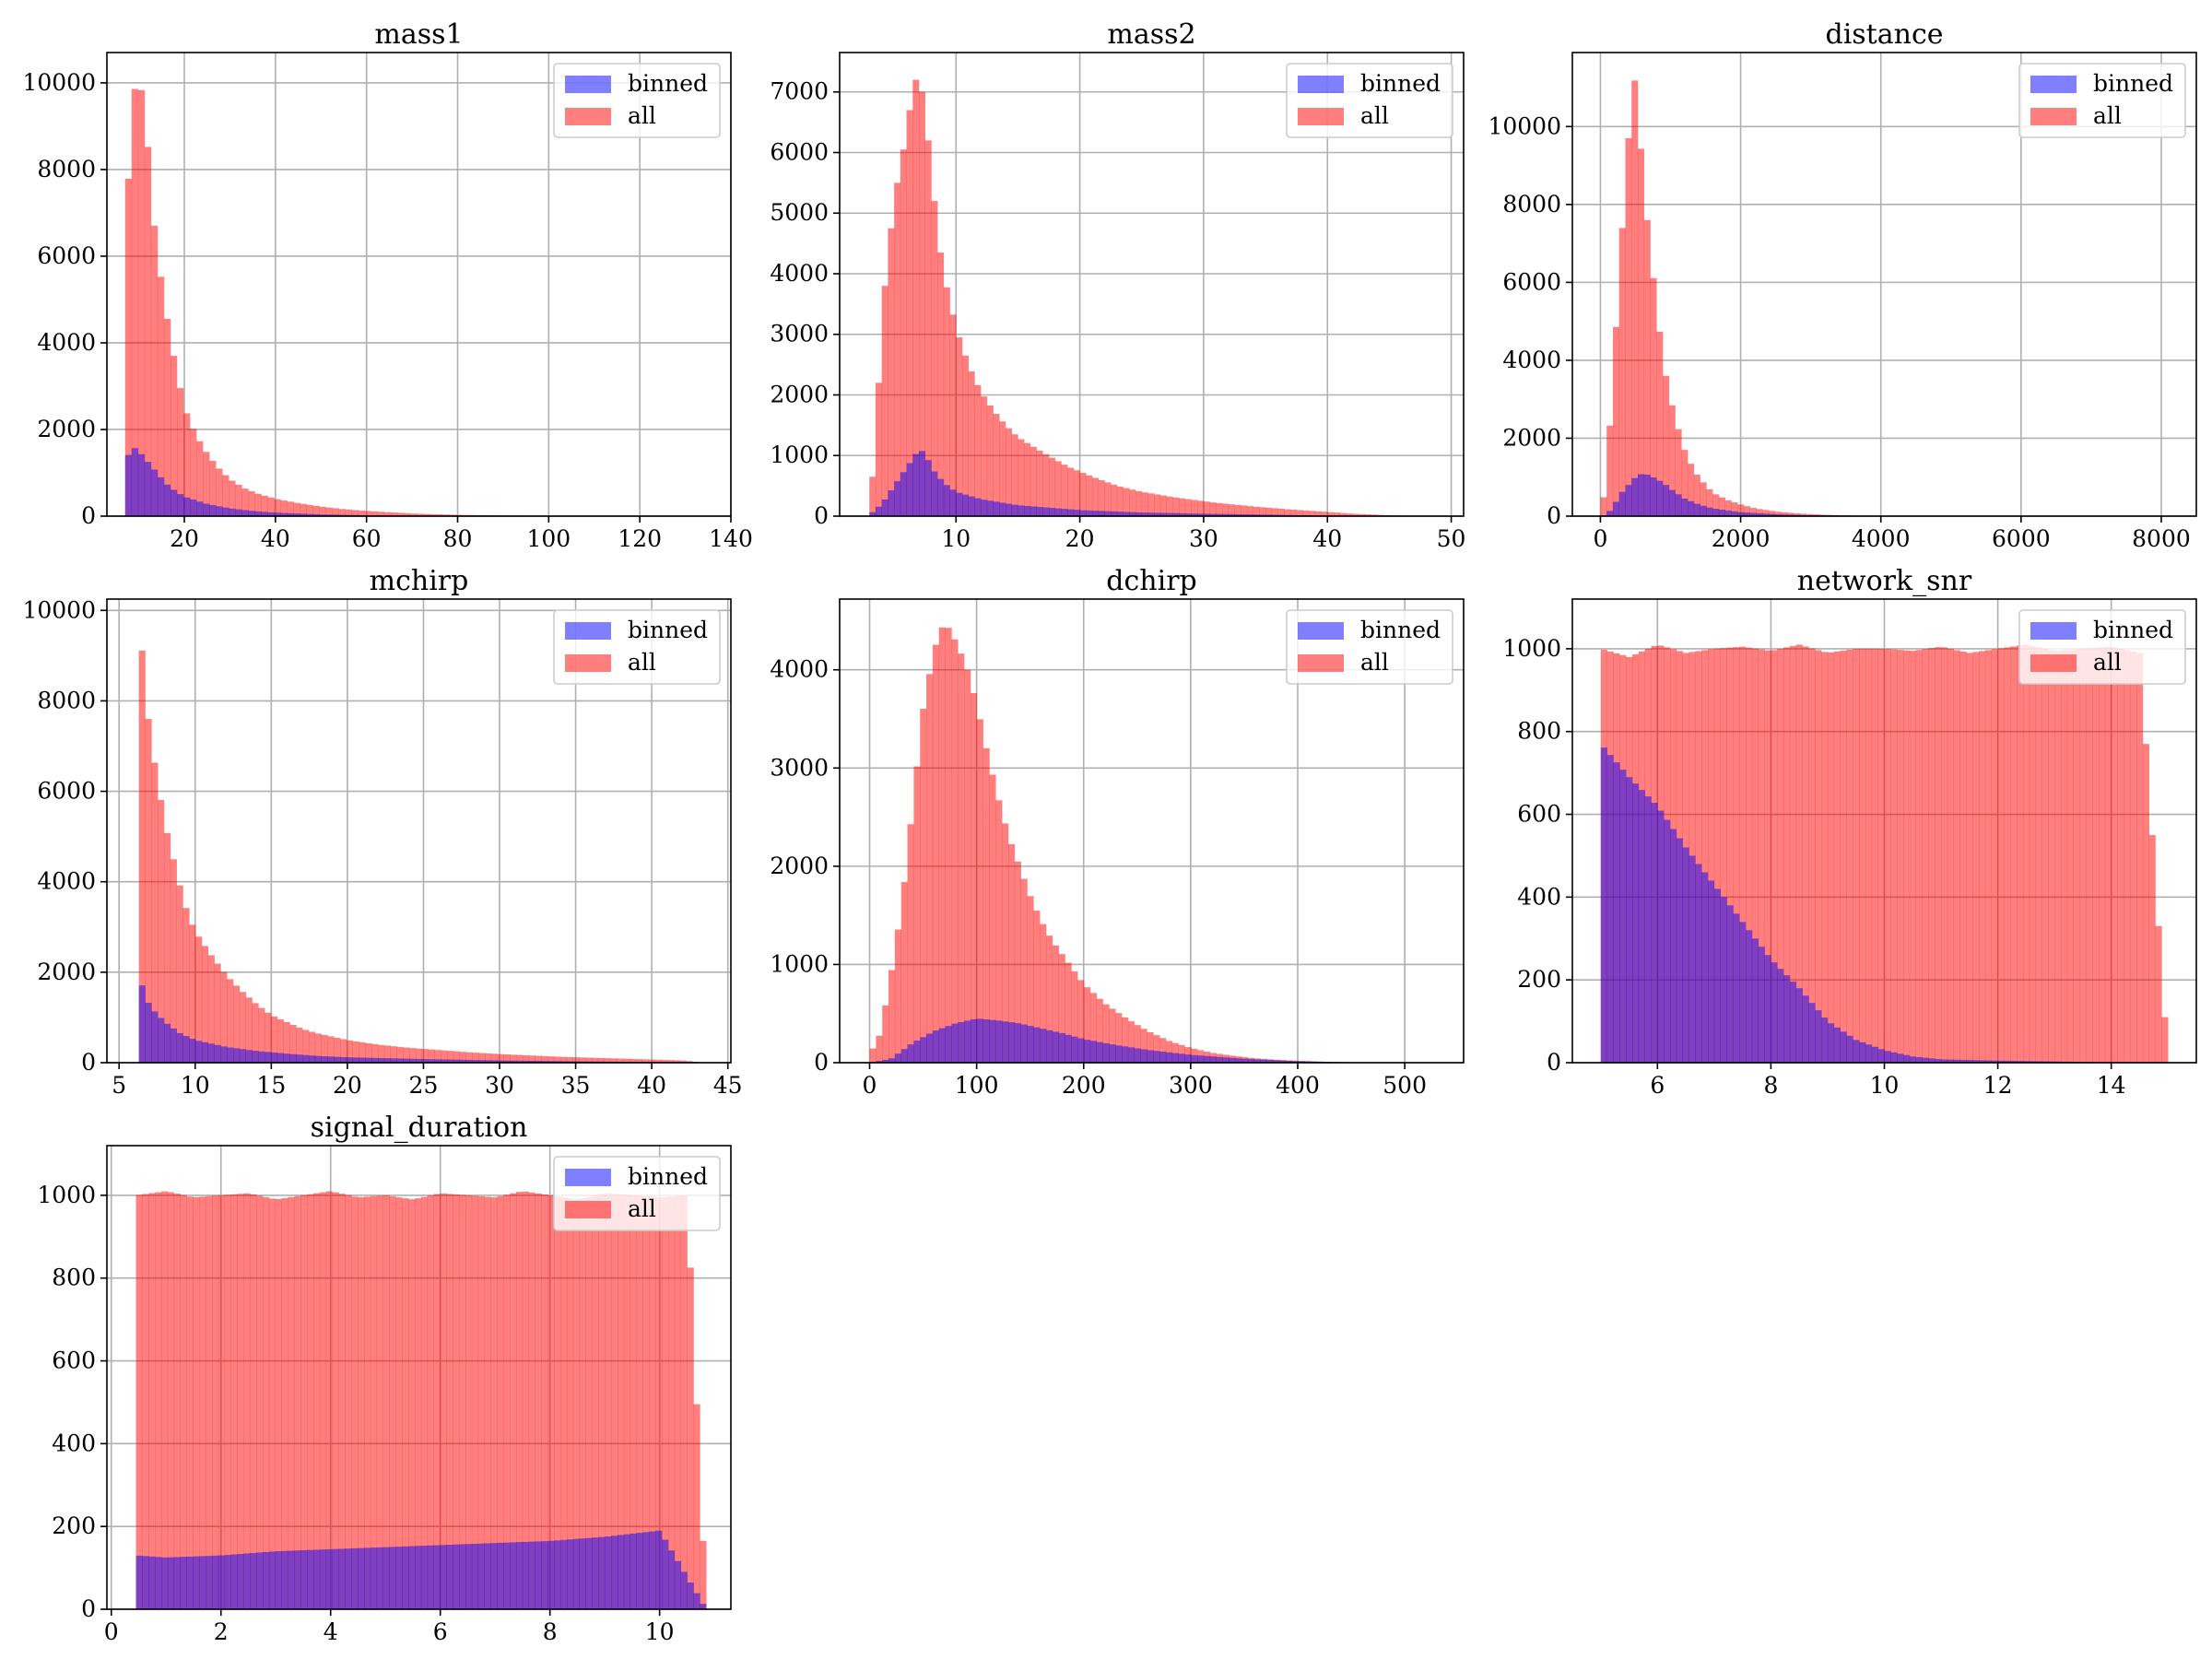 The height and width of the screenshot is (1659, 2212). Describe the element at coordinates (2107, 115) in the screenshot. I see `legend-label-all: all` at that location.